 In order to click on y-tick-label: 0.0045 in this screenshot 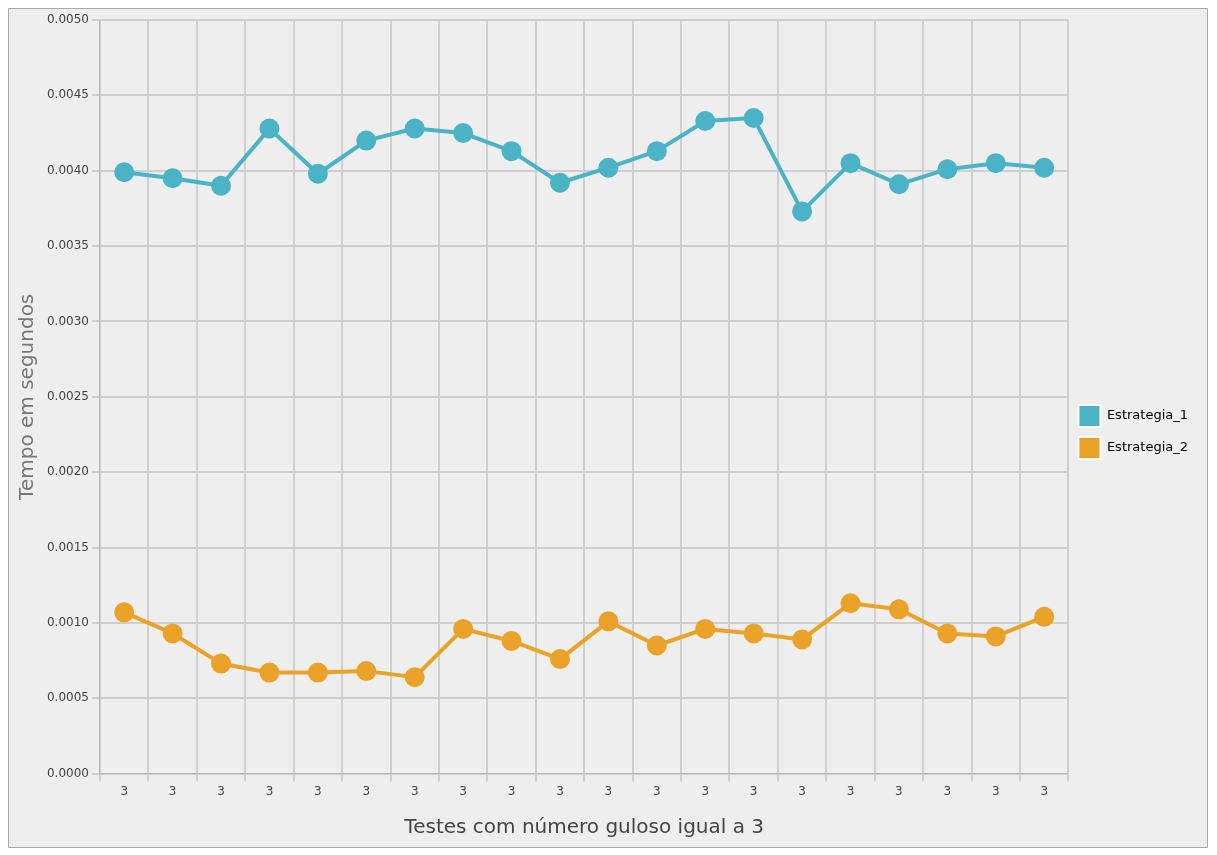, I will do `click(67, 94)`.